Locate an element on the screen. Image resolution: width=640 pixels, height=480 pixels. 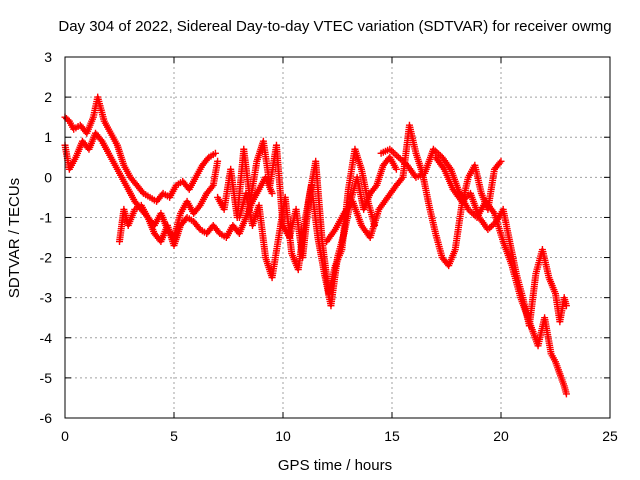
x-tick-label: 5 is located at coordinates (174, 436).